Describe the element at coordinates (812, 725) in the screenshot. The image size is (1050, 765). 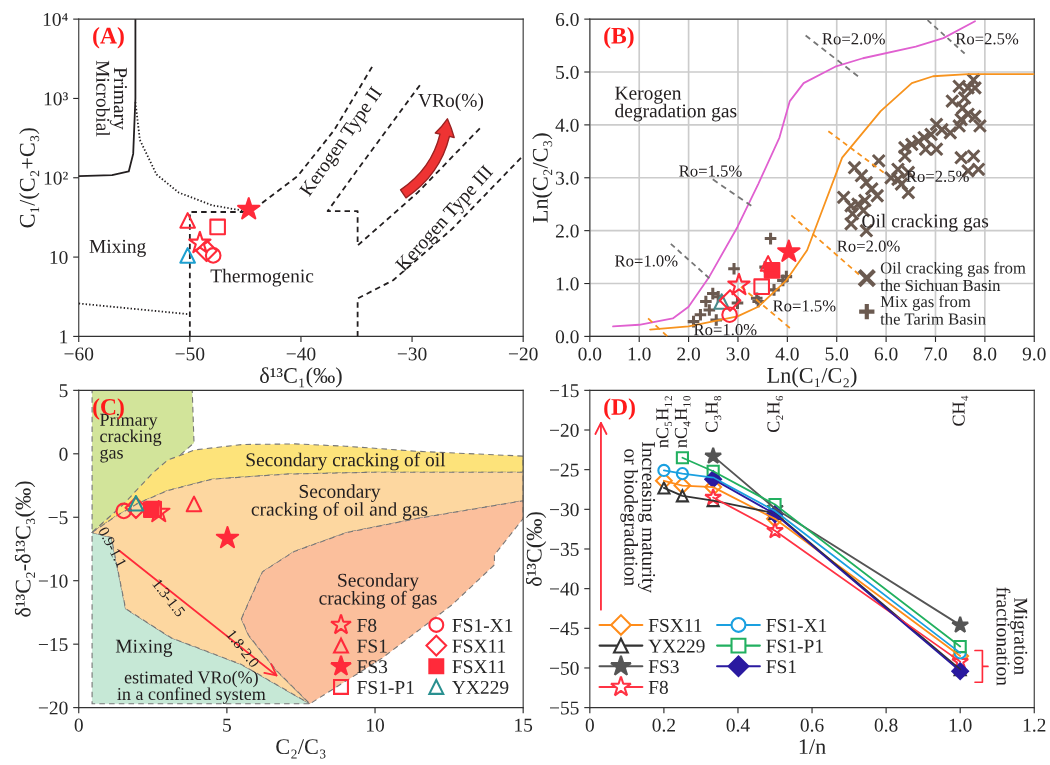
I see `x-tick-label: 0.6` at that location.